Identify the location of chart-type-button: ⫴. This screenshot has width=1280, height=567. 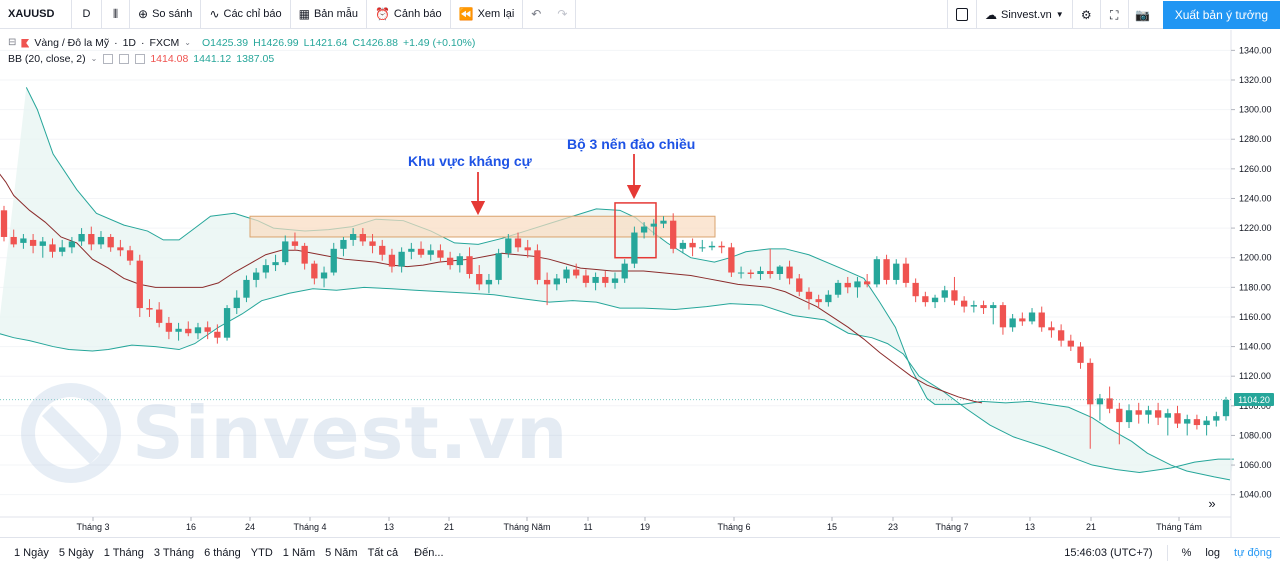
(116, 14).